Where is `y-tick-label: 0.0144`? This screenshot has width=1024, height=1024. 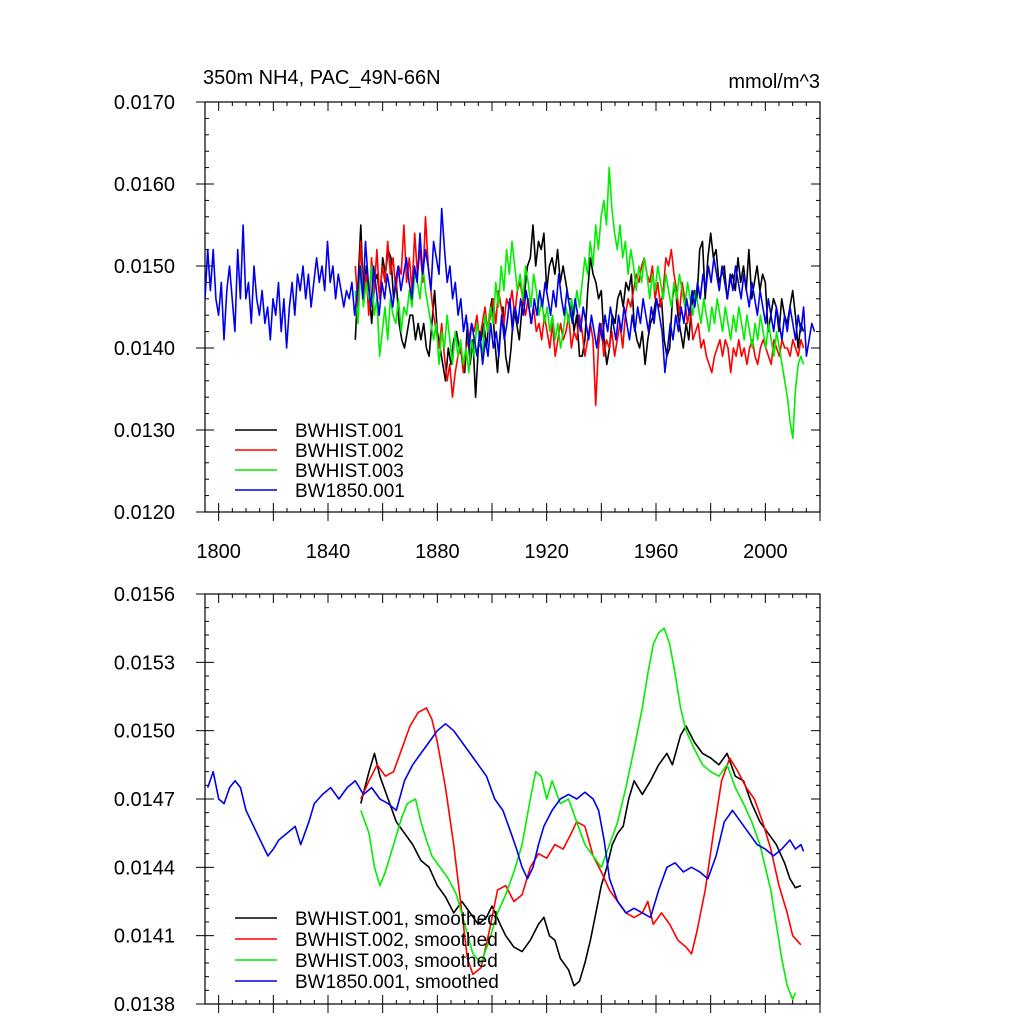 y-tick-label: 0.0144 is located at coordinates (144, 868).